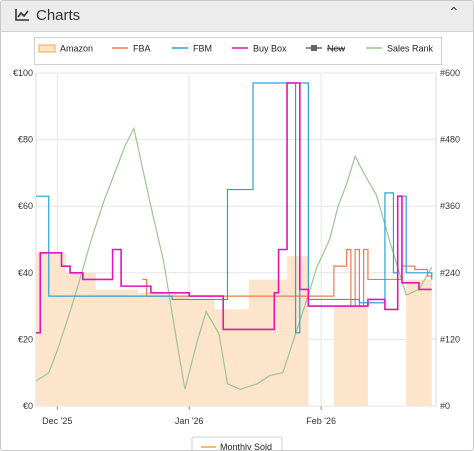  Describe the element at coordinates (450, 273) in the screenshot. I see `y-right-tick-label: #240` at that location.